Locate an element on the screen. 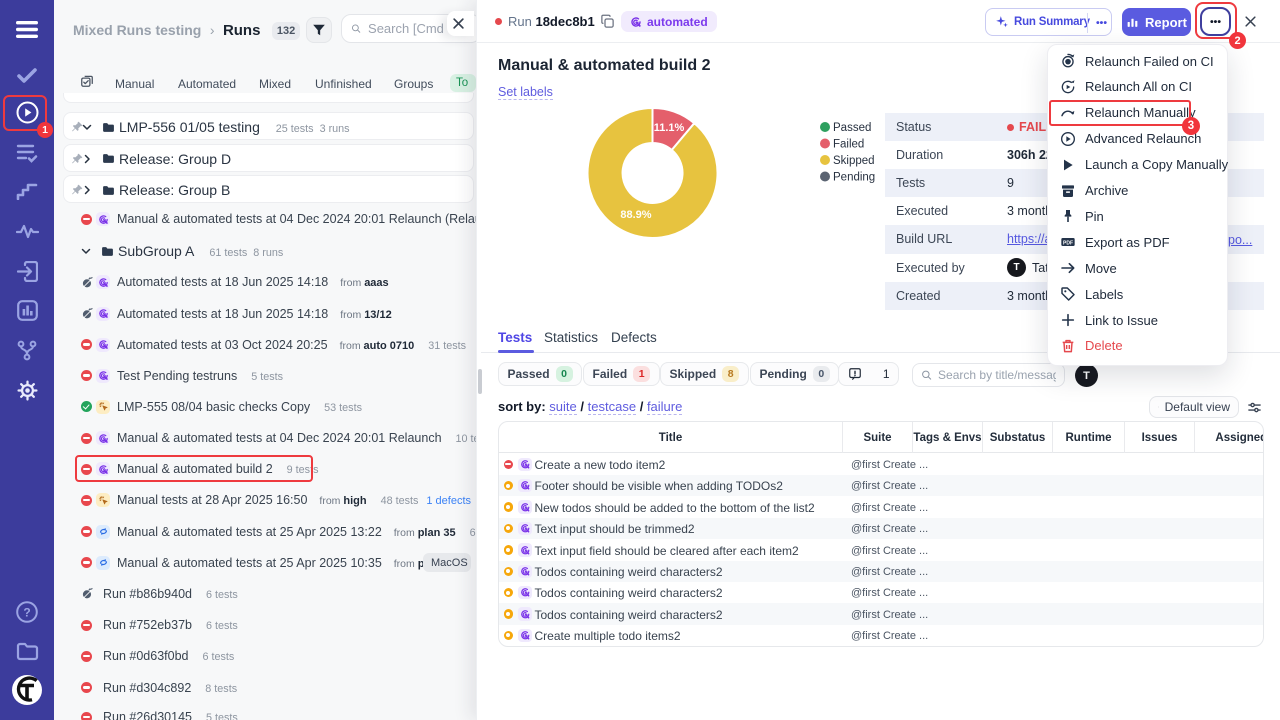 Image resolution: width=1280 pixels, height=720 pixels. svg-text: 11.1% is located at coordinates (669, 128).